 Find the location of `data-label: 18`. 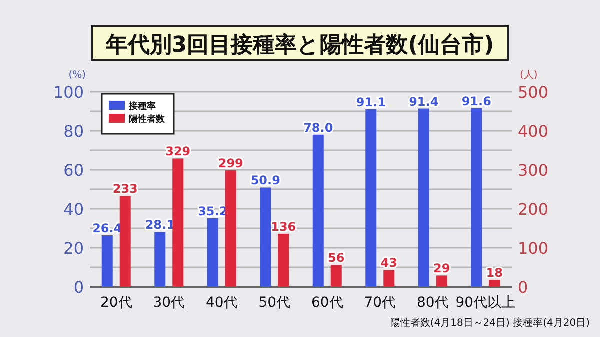

data-label: 18 is located at coordinates (494, 273).